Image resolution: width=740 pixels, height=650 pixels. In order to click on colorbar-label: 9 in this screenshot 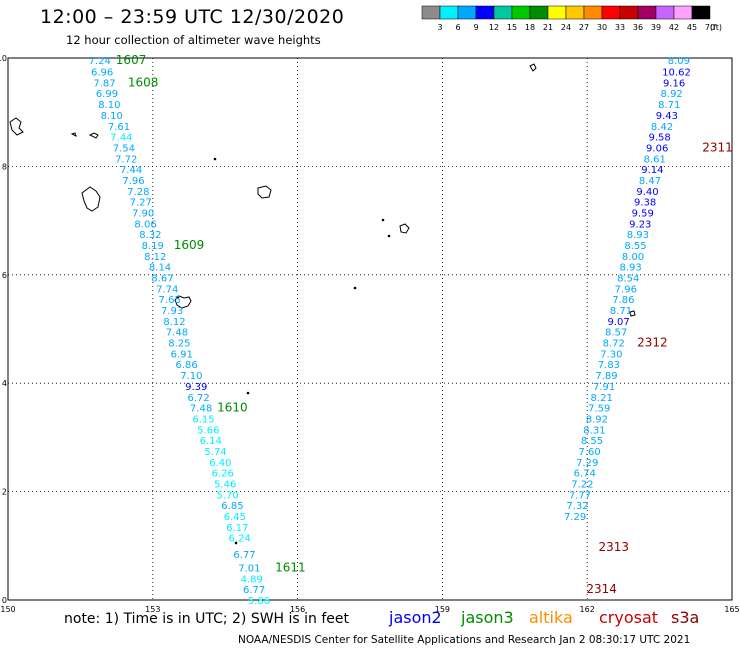, I will do `click(475, 27)`.